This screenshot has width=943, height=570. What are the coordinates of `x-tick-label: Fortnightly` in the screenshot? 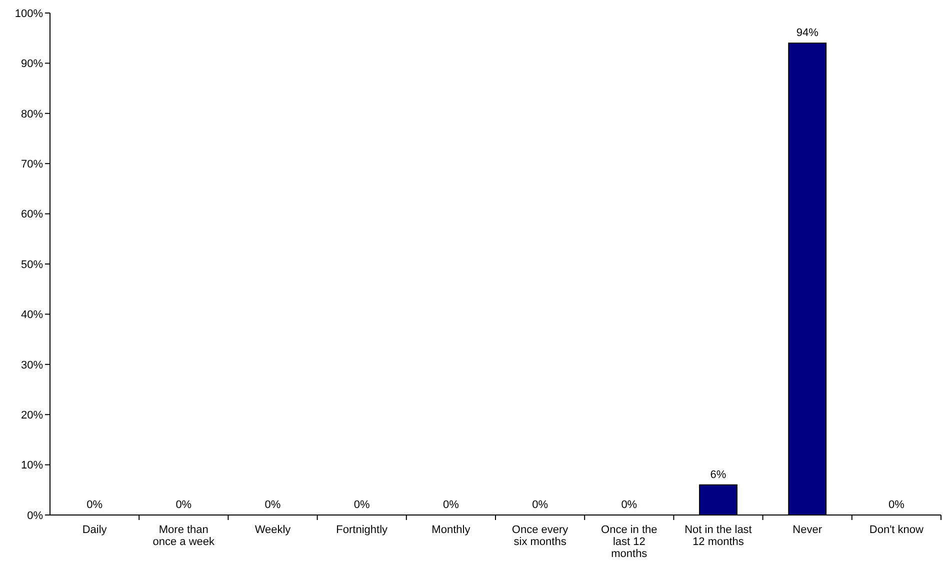 It's located at (362, 530).